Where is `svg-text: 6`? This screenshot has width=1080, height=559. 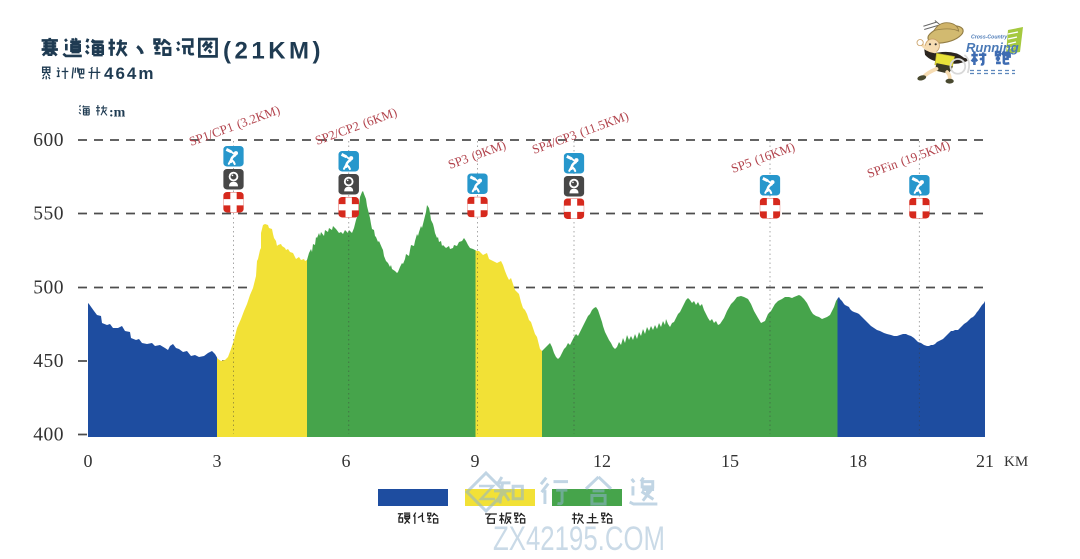
svg-text: 6 is located at coordinates (346, 461).